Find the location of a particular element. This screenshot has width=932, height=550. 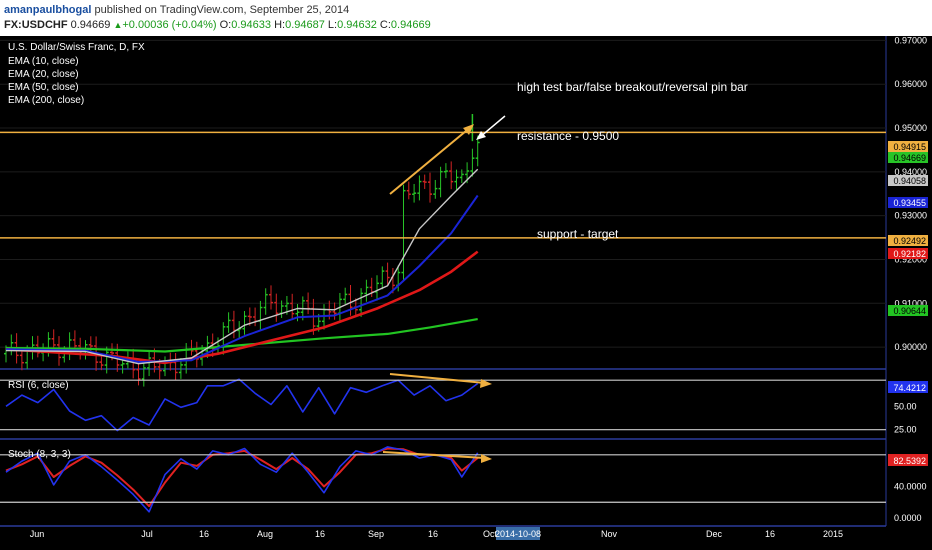

last-badge is located at coordinates (908, 157).